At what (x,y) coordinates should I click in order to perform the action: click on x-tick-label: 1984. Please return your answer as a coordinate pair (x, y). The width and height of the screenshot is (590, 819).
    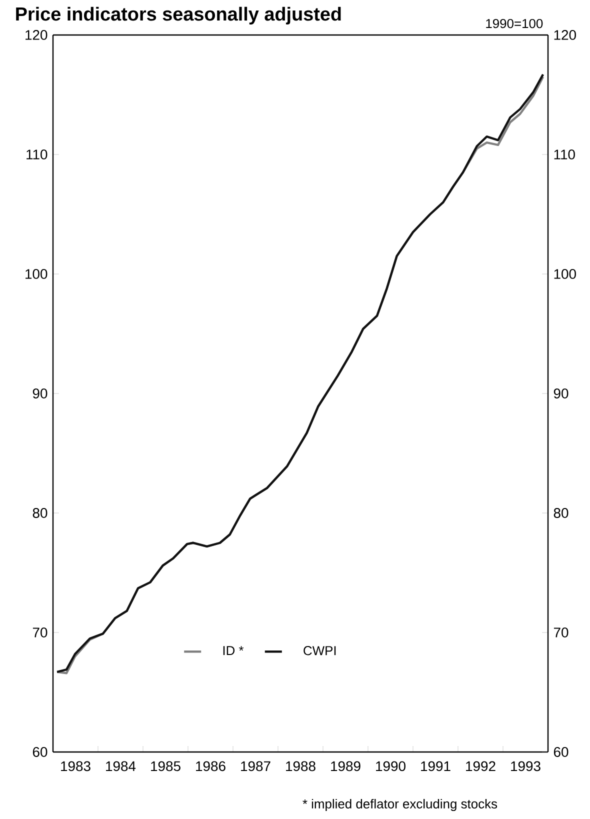
    Looking at the image, I should click on (121, 766).